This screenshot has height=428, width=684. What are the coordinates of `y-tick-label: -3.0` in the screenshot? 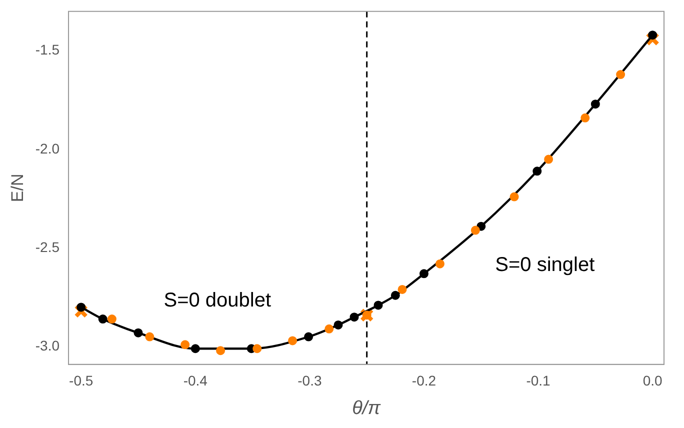 It's located at (47, 346).